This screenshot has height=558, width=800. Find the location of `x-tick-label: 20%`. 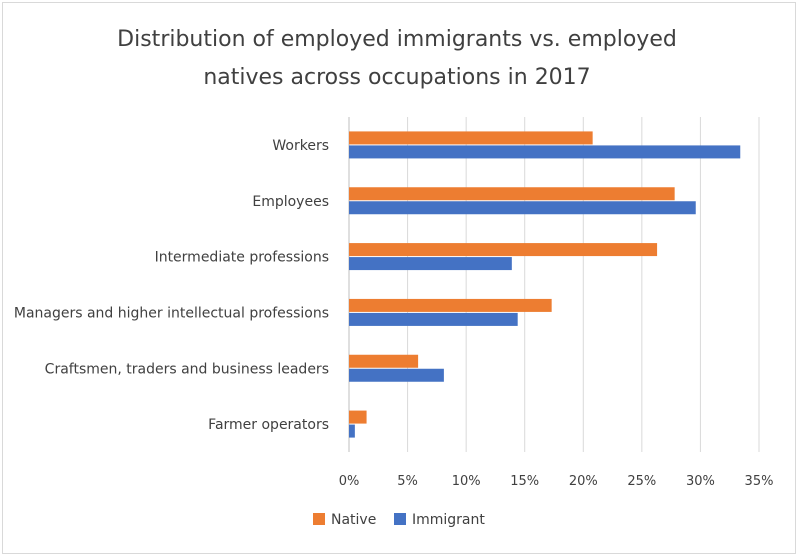

x-tick-label: 20% is located at coordinates (583, 481).